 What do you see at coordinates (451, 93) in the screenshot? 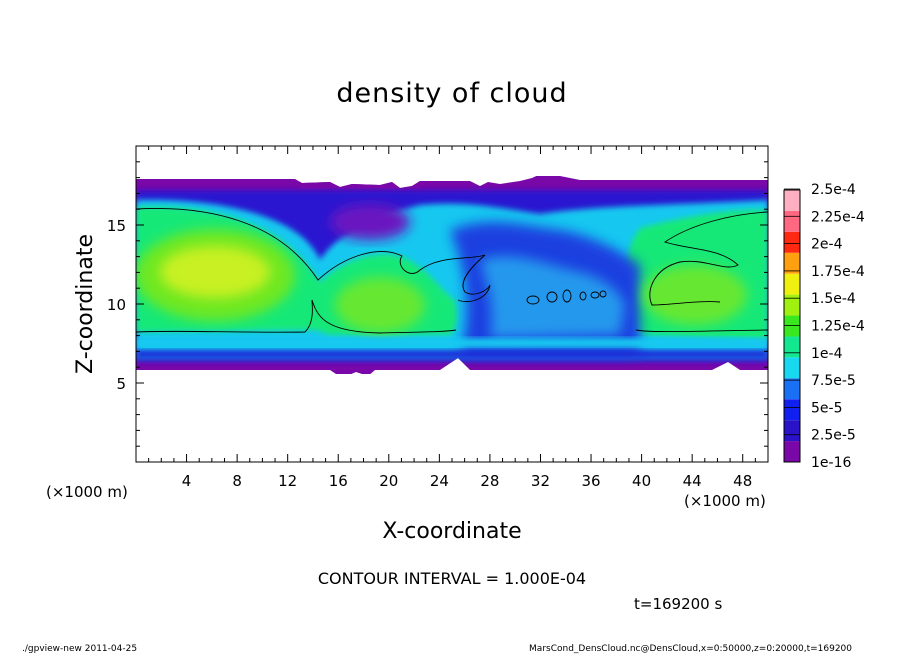
I see `chart-title: density of cloud` at bounding box center [451, 93].